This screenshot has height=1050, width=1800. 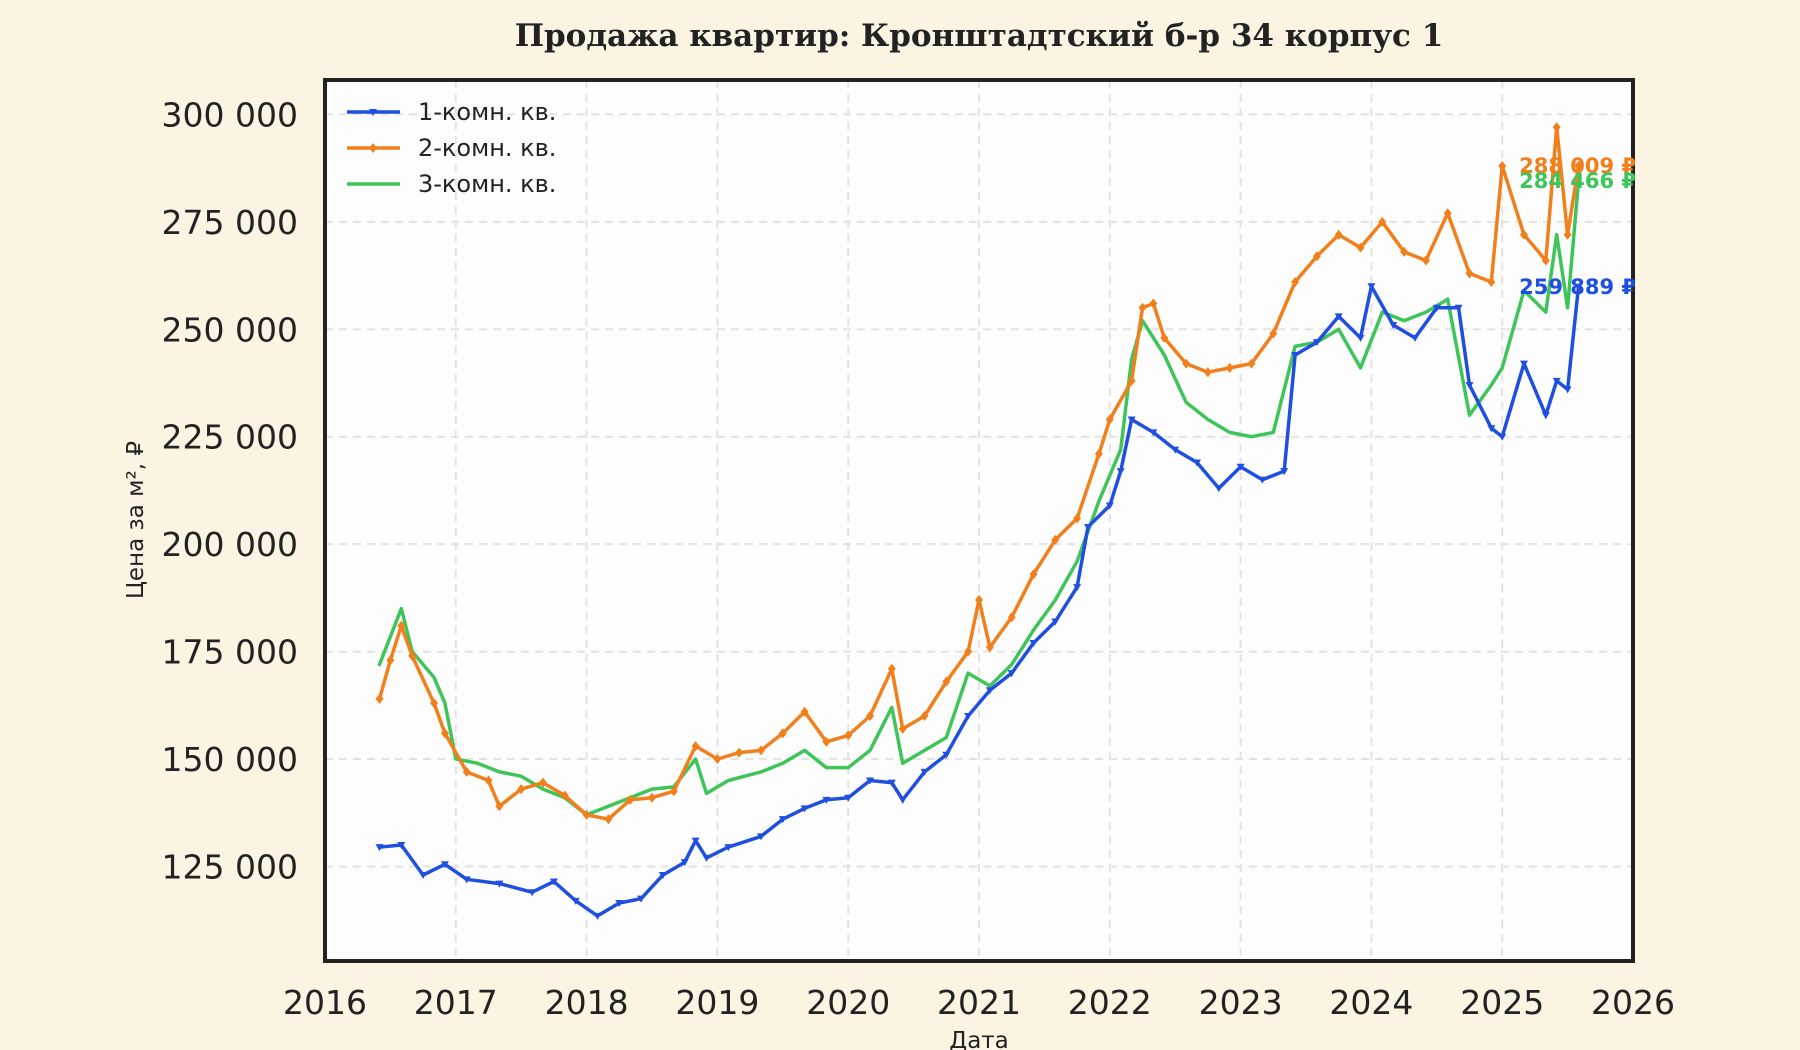 I want to click on x-tick-label: 2016, so click(x=325, y=1002).